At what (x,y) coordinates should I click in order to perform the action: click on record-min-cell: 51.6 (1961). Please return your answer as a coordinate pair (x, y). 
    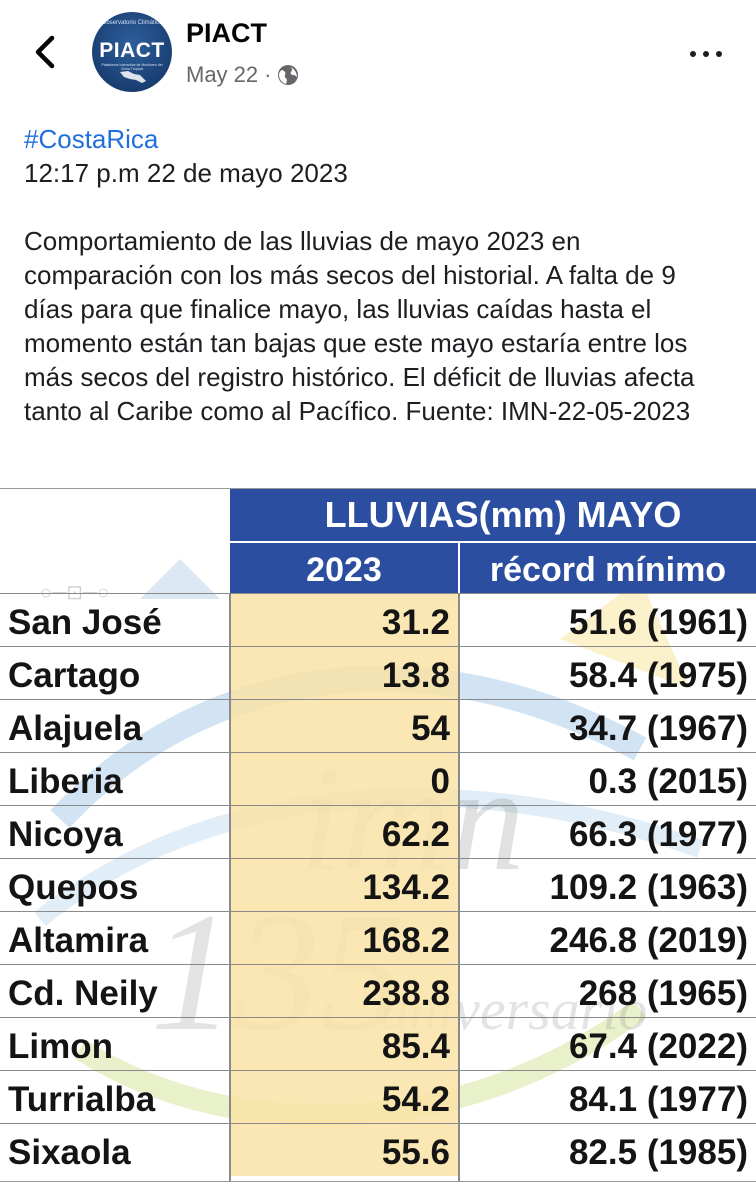
    Looking at the image, I should click on (658, 622).